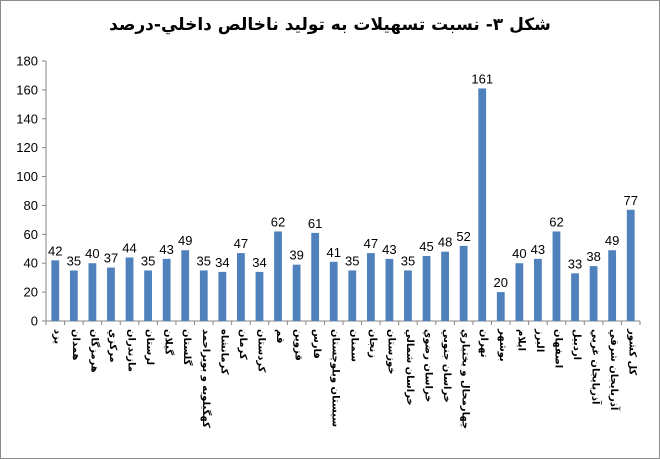 The height and width of the screenshot is (459, 660). Describe the element at coordinates (242, 344) in the screenshot. I see `category-label: کرمان` at that location.